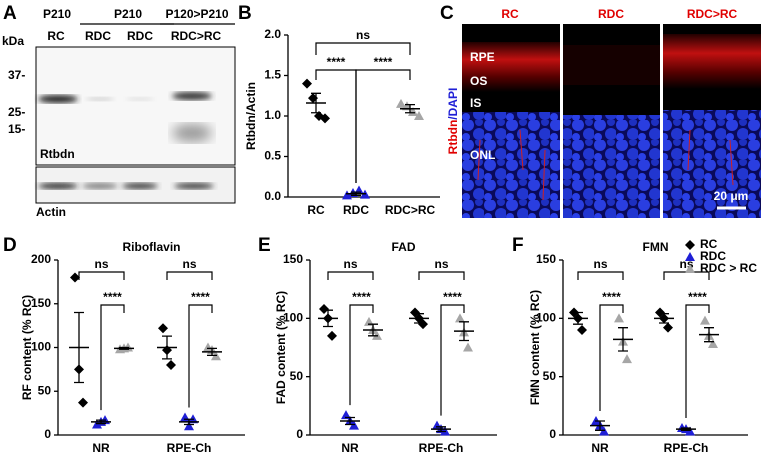 The height and width of the screenshot is (457, 764). I want to click on panel-letter: C, so click(447, 13).